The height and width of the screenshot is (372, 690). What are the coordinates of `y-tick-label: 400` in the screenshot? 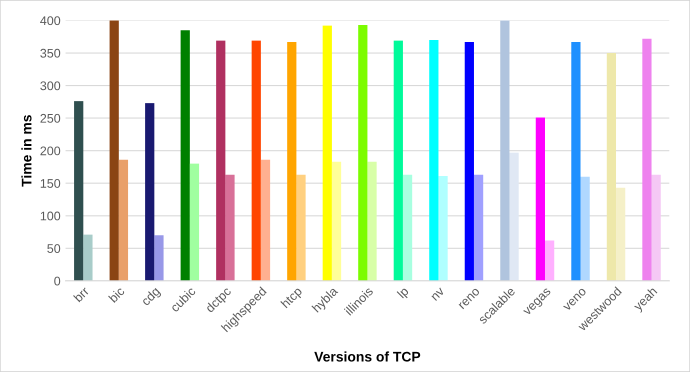 It's located at (50, 21).